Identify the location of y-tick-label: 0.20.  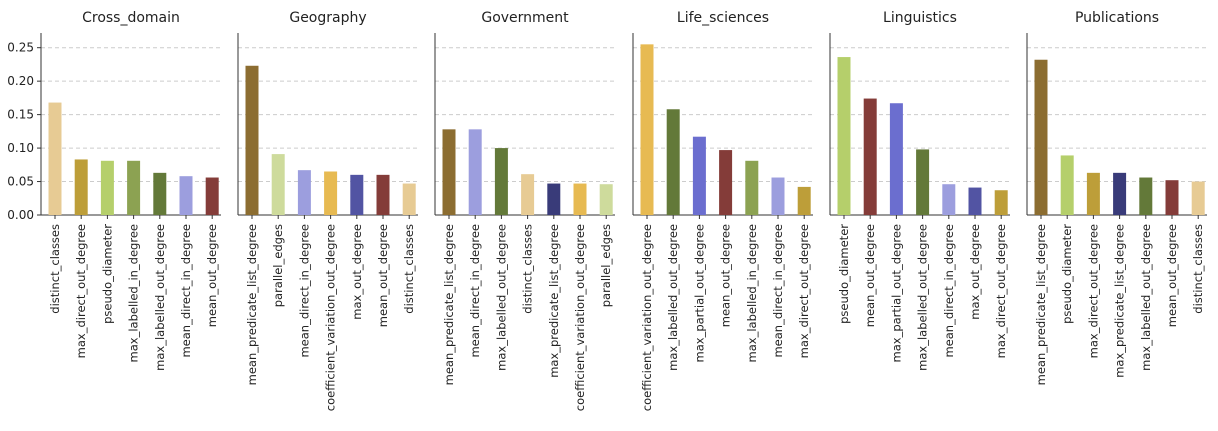
(20, 81).